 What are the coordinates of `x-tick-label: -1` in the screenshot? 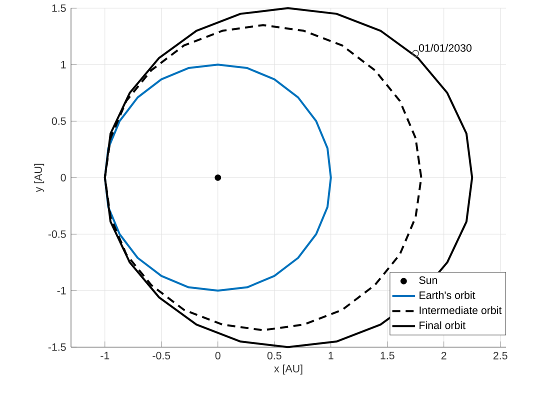 It's located at (105, 356).